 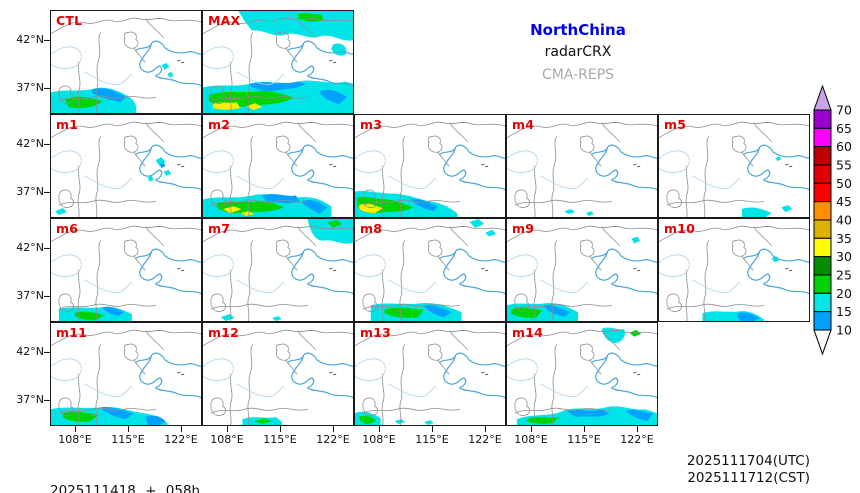 I want to click on colorbar-label: 55, so click(x=844, y=164).